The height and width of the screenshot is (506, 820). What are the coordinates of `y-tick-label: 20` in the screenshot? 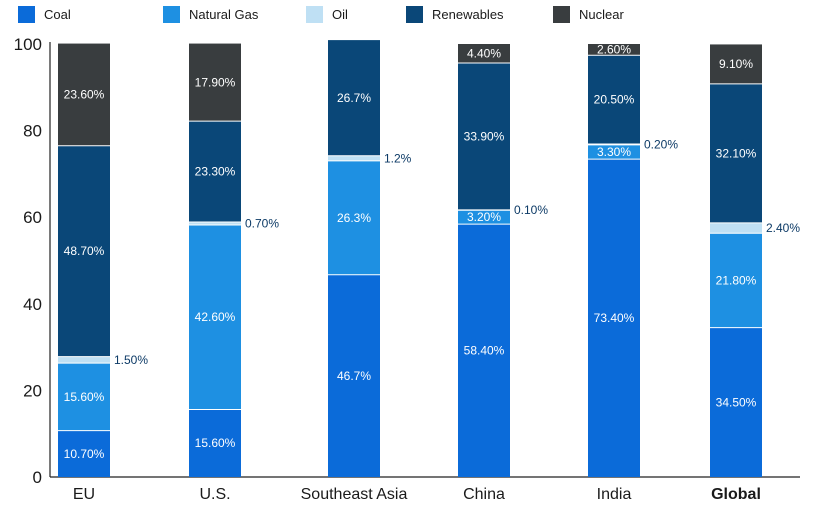 It's located at (32, 390).